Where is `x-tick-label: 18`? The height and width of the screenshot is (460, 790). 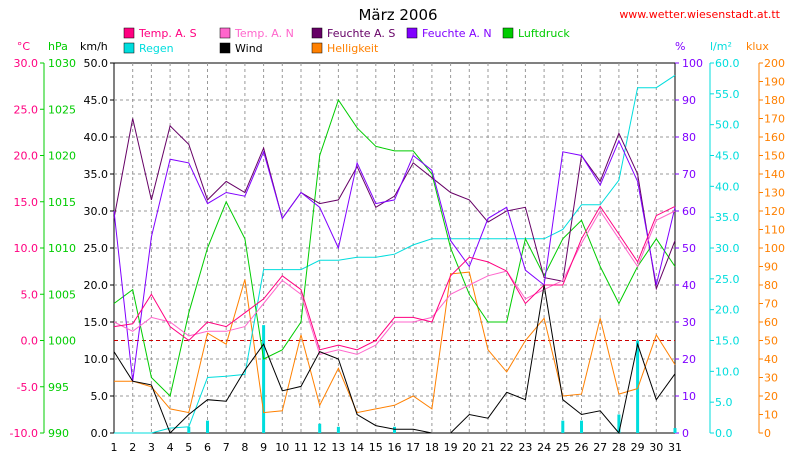 x-tick-label: 18 is located at coordinates (432, 447).